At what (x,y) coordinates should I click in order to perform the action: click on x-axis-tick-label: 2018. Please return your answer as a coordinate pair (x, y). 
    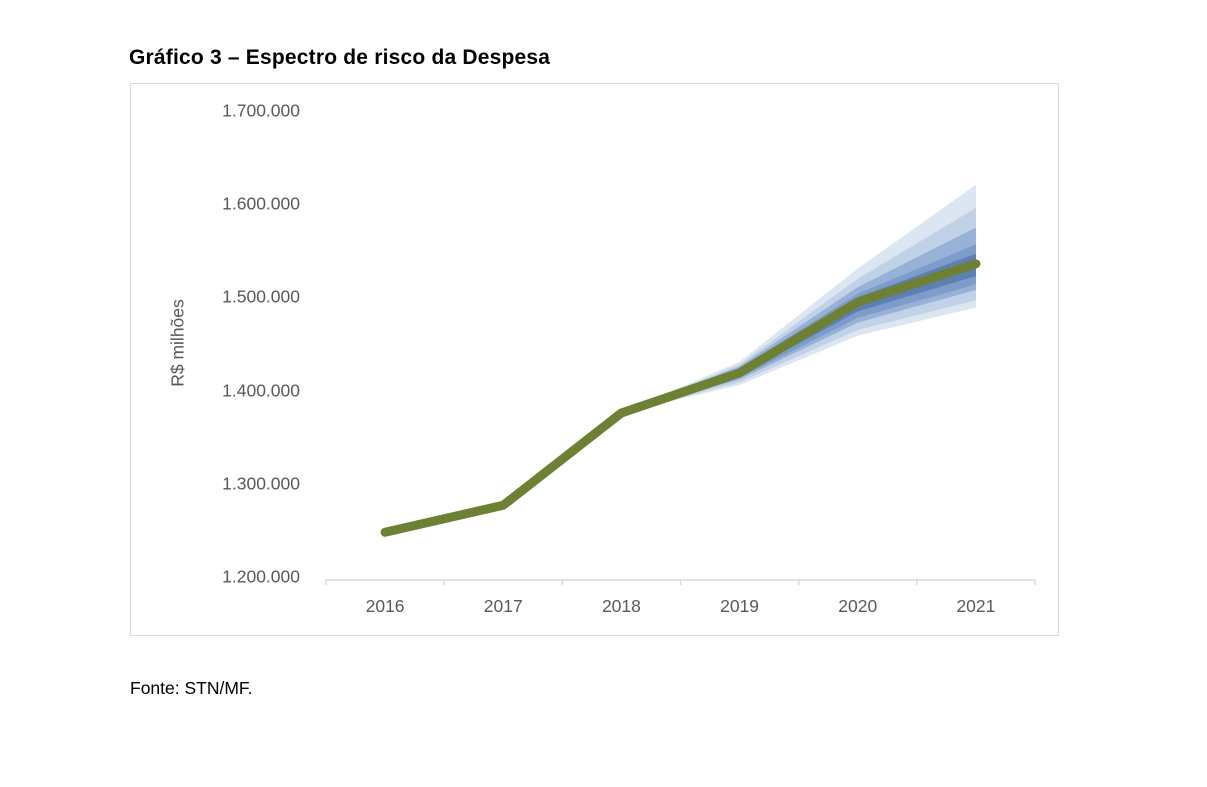
    Looking at the image, I should click on (621, 606).